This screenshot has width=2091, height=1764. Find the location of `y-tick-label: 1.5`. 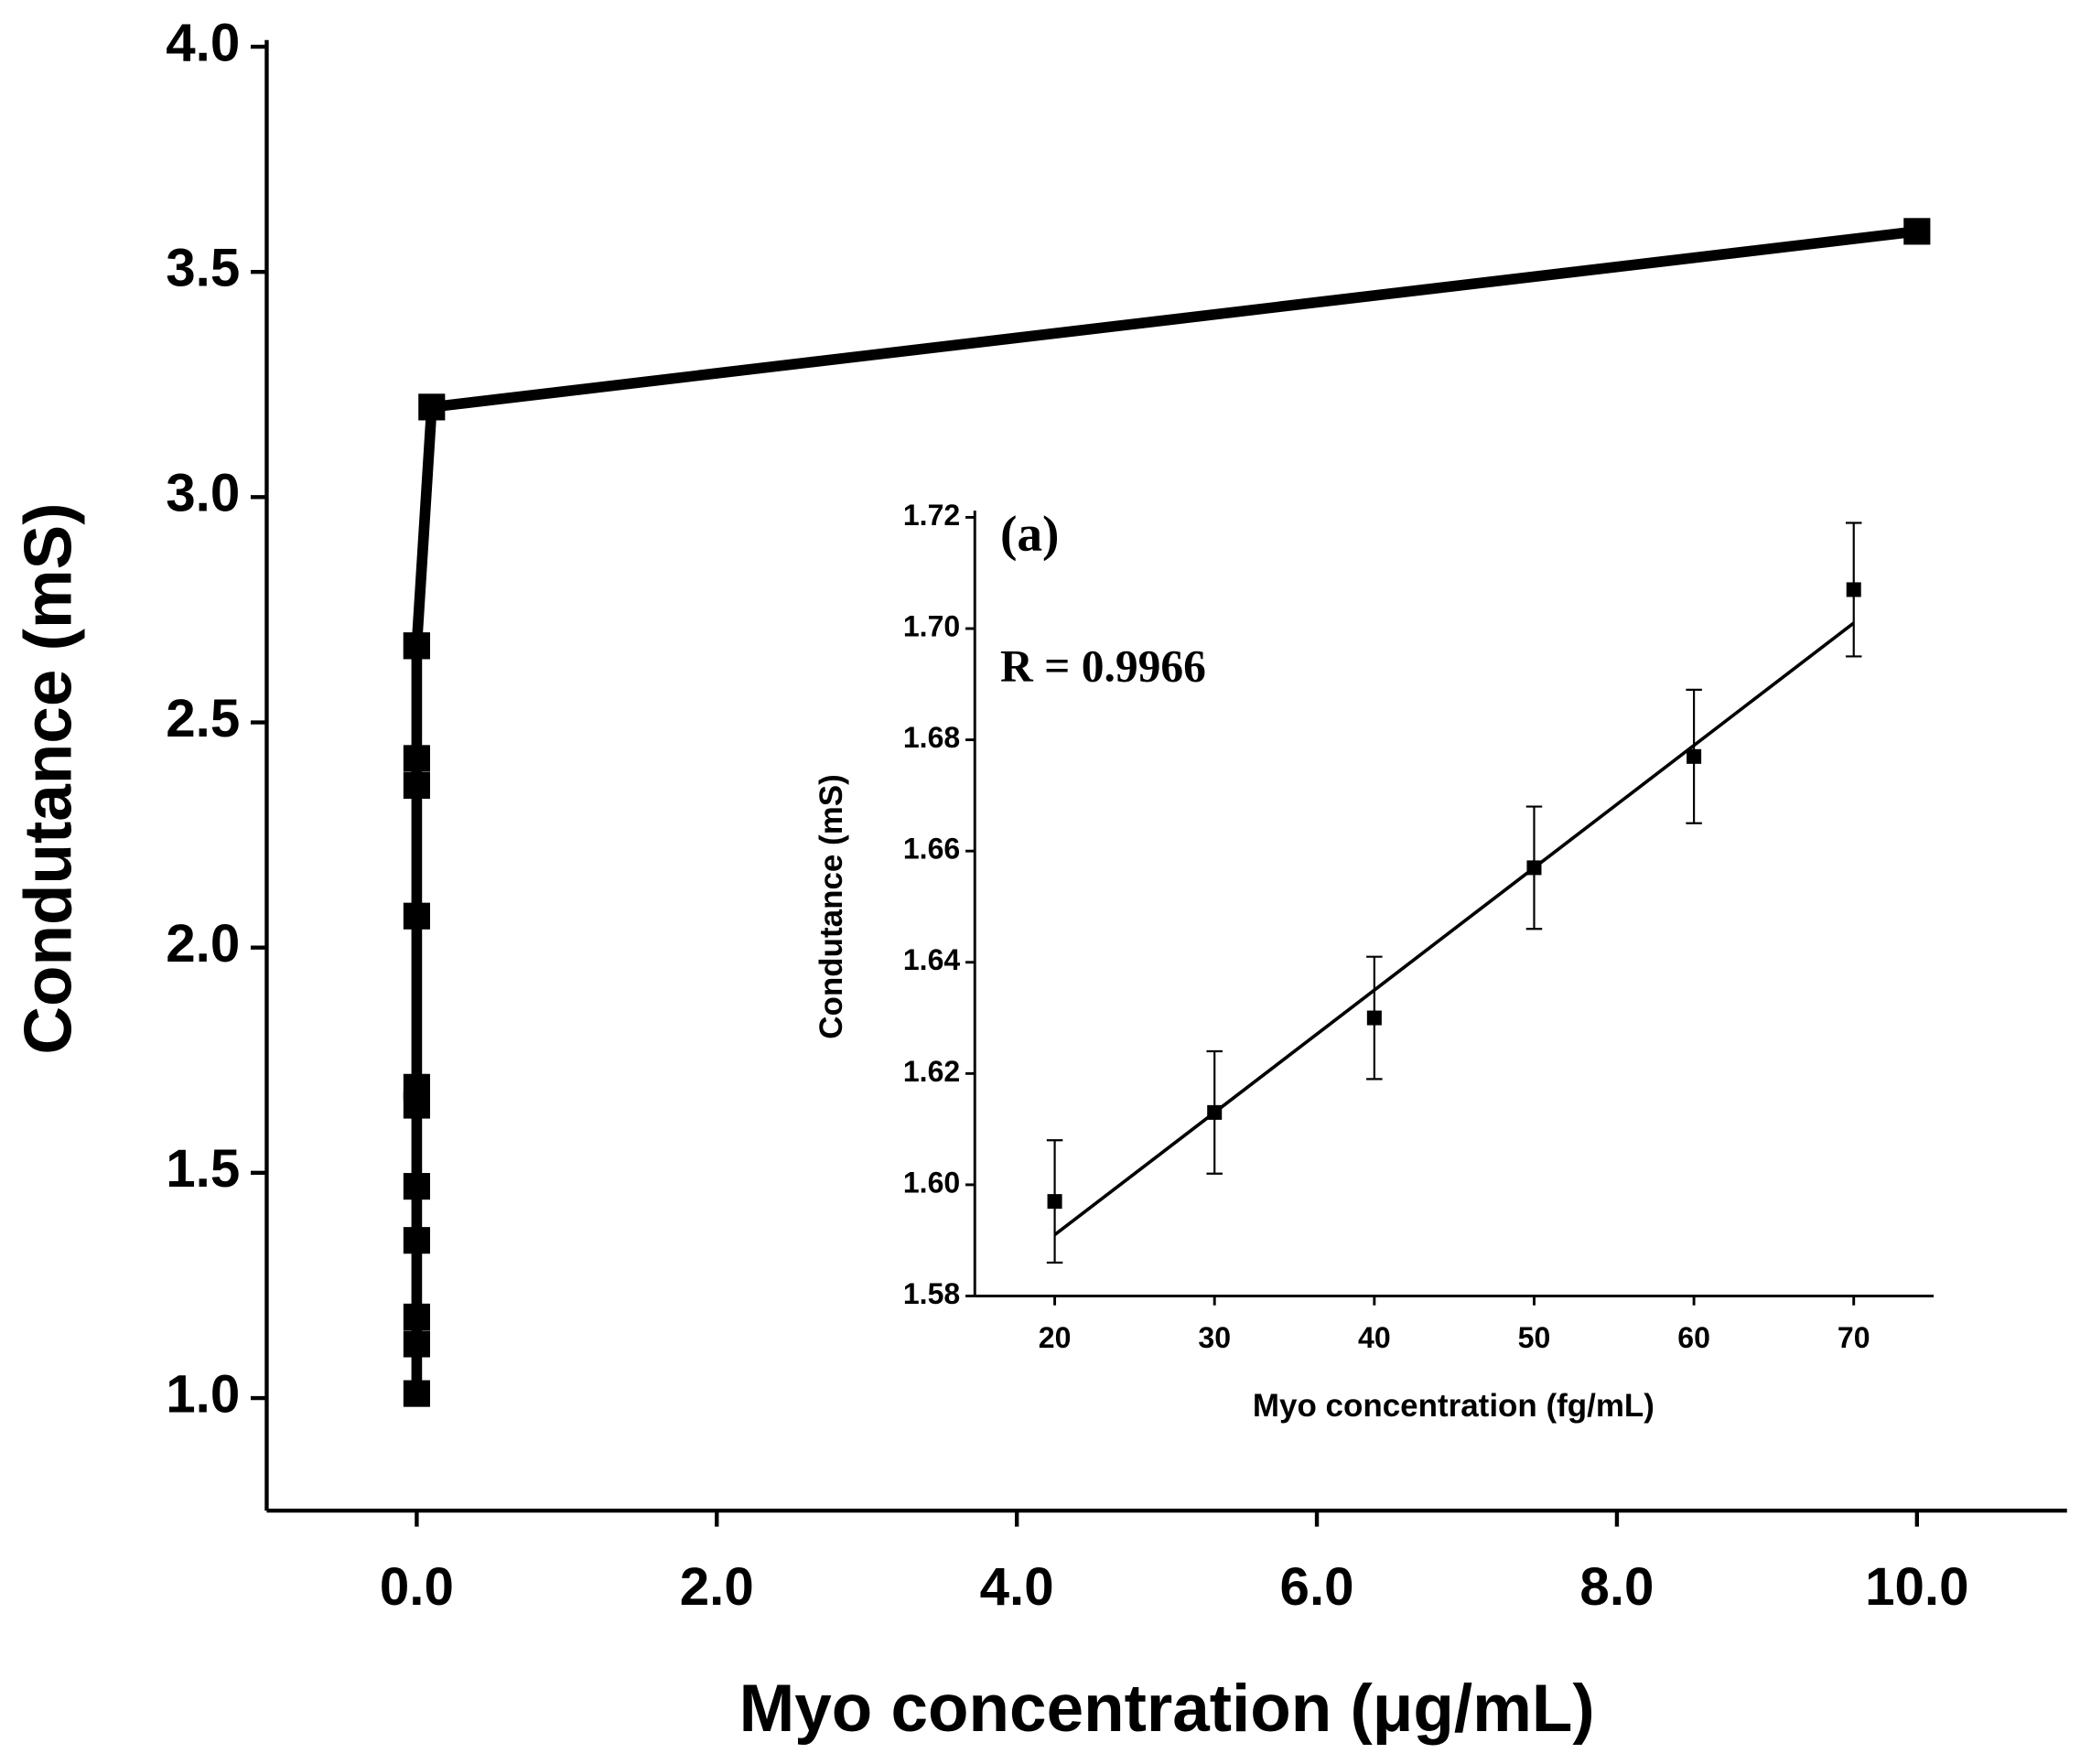

y-tick-label: 1.5 is located at coordinates (203, 1169).